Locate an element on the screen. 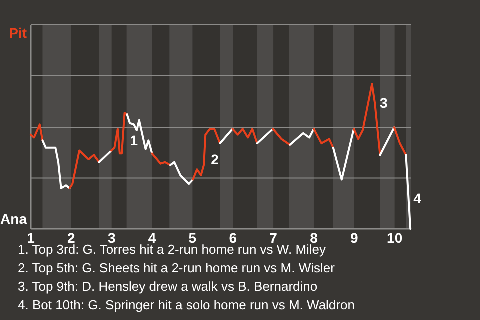  text: Ana is located at coordinates (14, 218).